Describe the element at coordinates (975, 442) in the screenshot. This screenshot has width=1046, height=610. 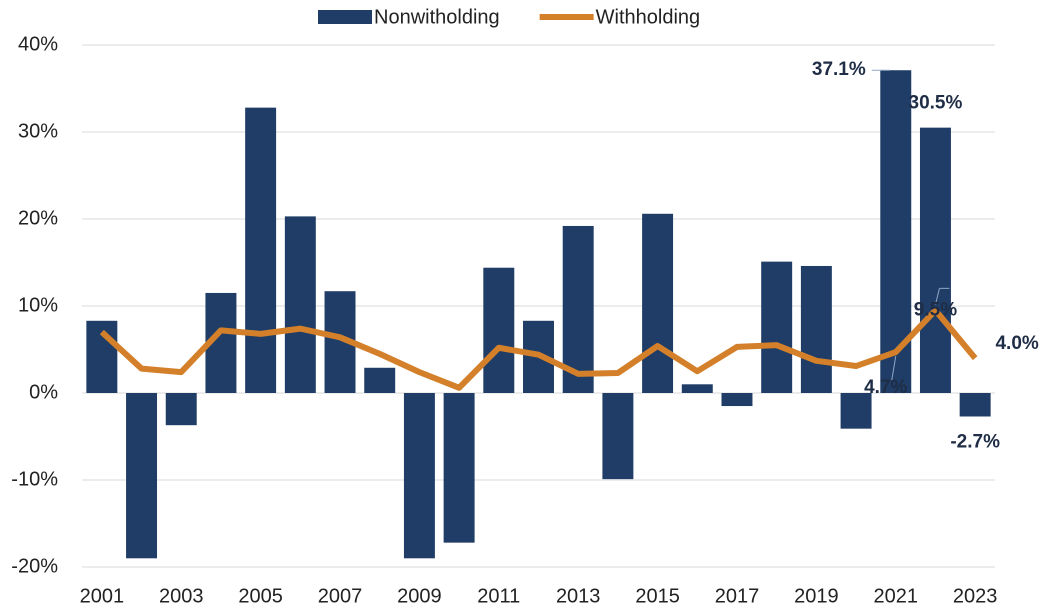
I see `data-label: -2.7%` at that location.